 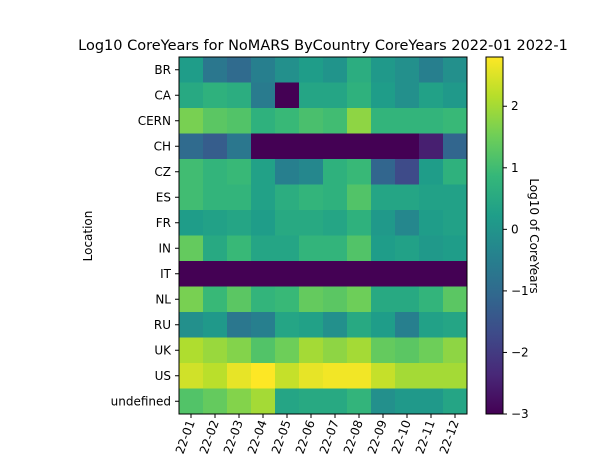 What do you see at coordinates (520, 291) in the screenshot?
I see `colorbar-tick-label: −1` at bounding box center [520, 291].